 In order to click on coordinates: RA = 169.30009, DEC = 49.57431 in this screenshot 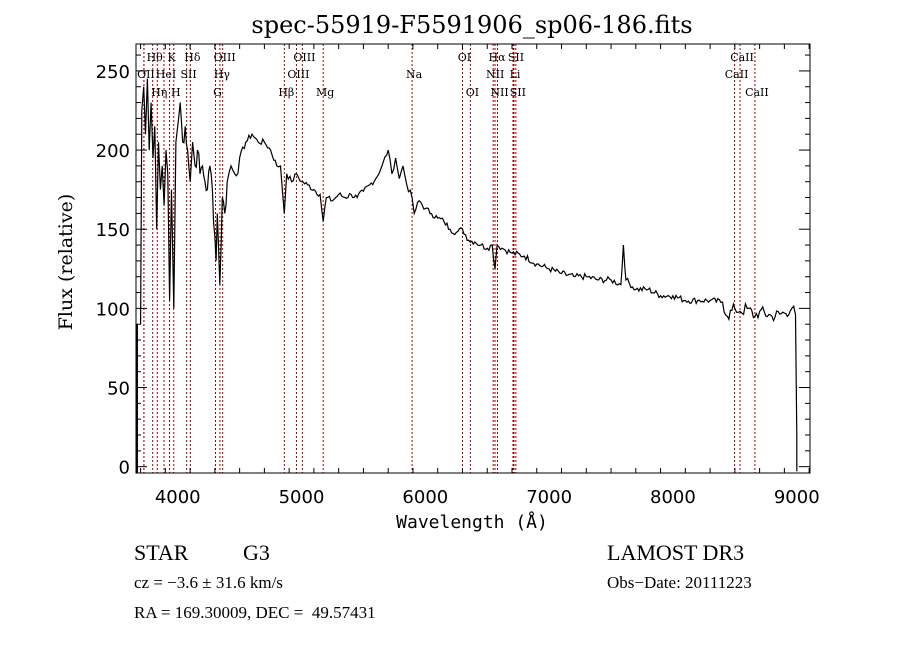, I will do `click(255, 612)`.